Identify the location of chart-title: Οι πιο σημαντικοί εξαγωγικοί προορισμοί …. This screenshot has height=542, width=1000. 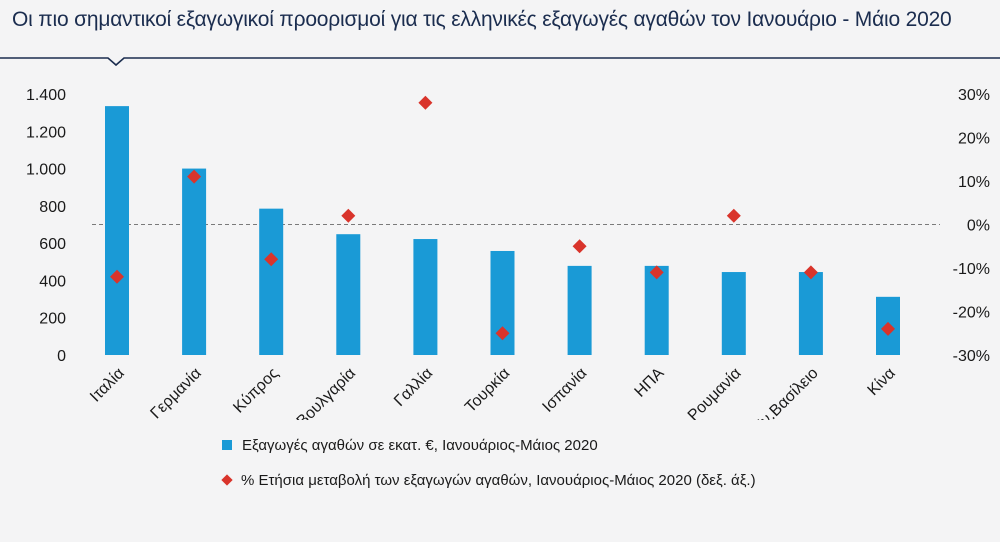
(482, 19).